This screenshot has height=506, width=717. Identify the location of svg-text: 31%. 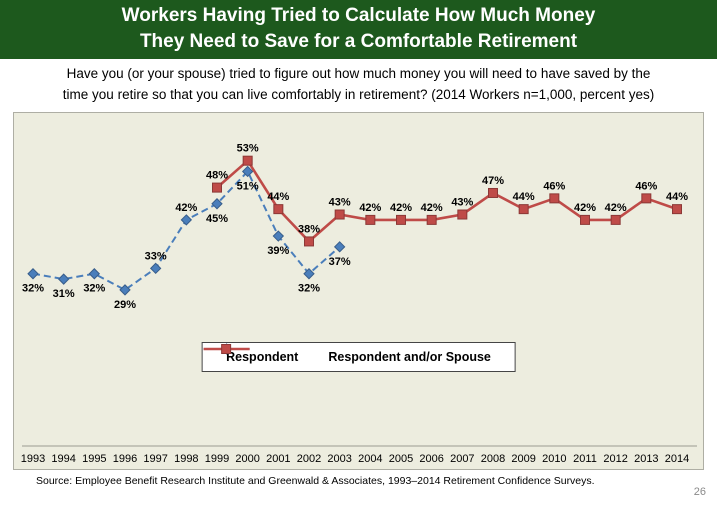
(64, 294).